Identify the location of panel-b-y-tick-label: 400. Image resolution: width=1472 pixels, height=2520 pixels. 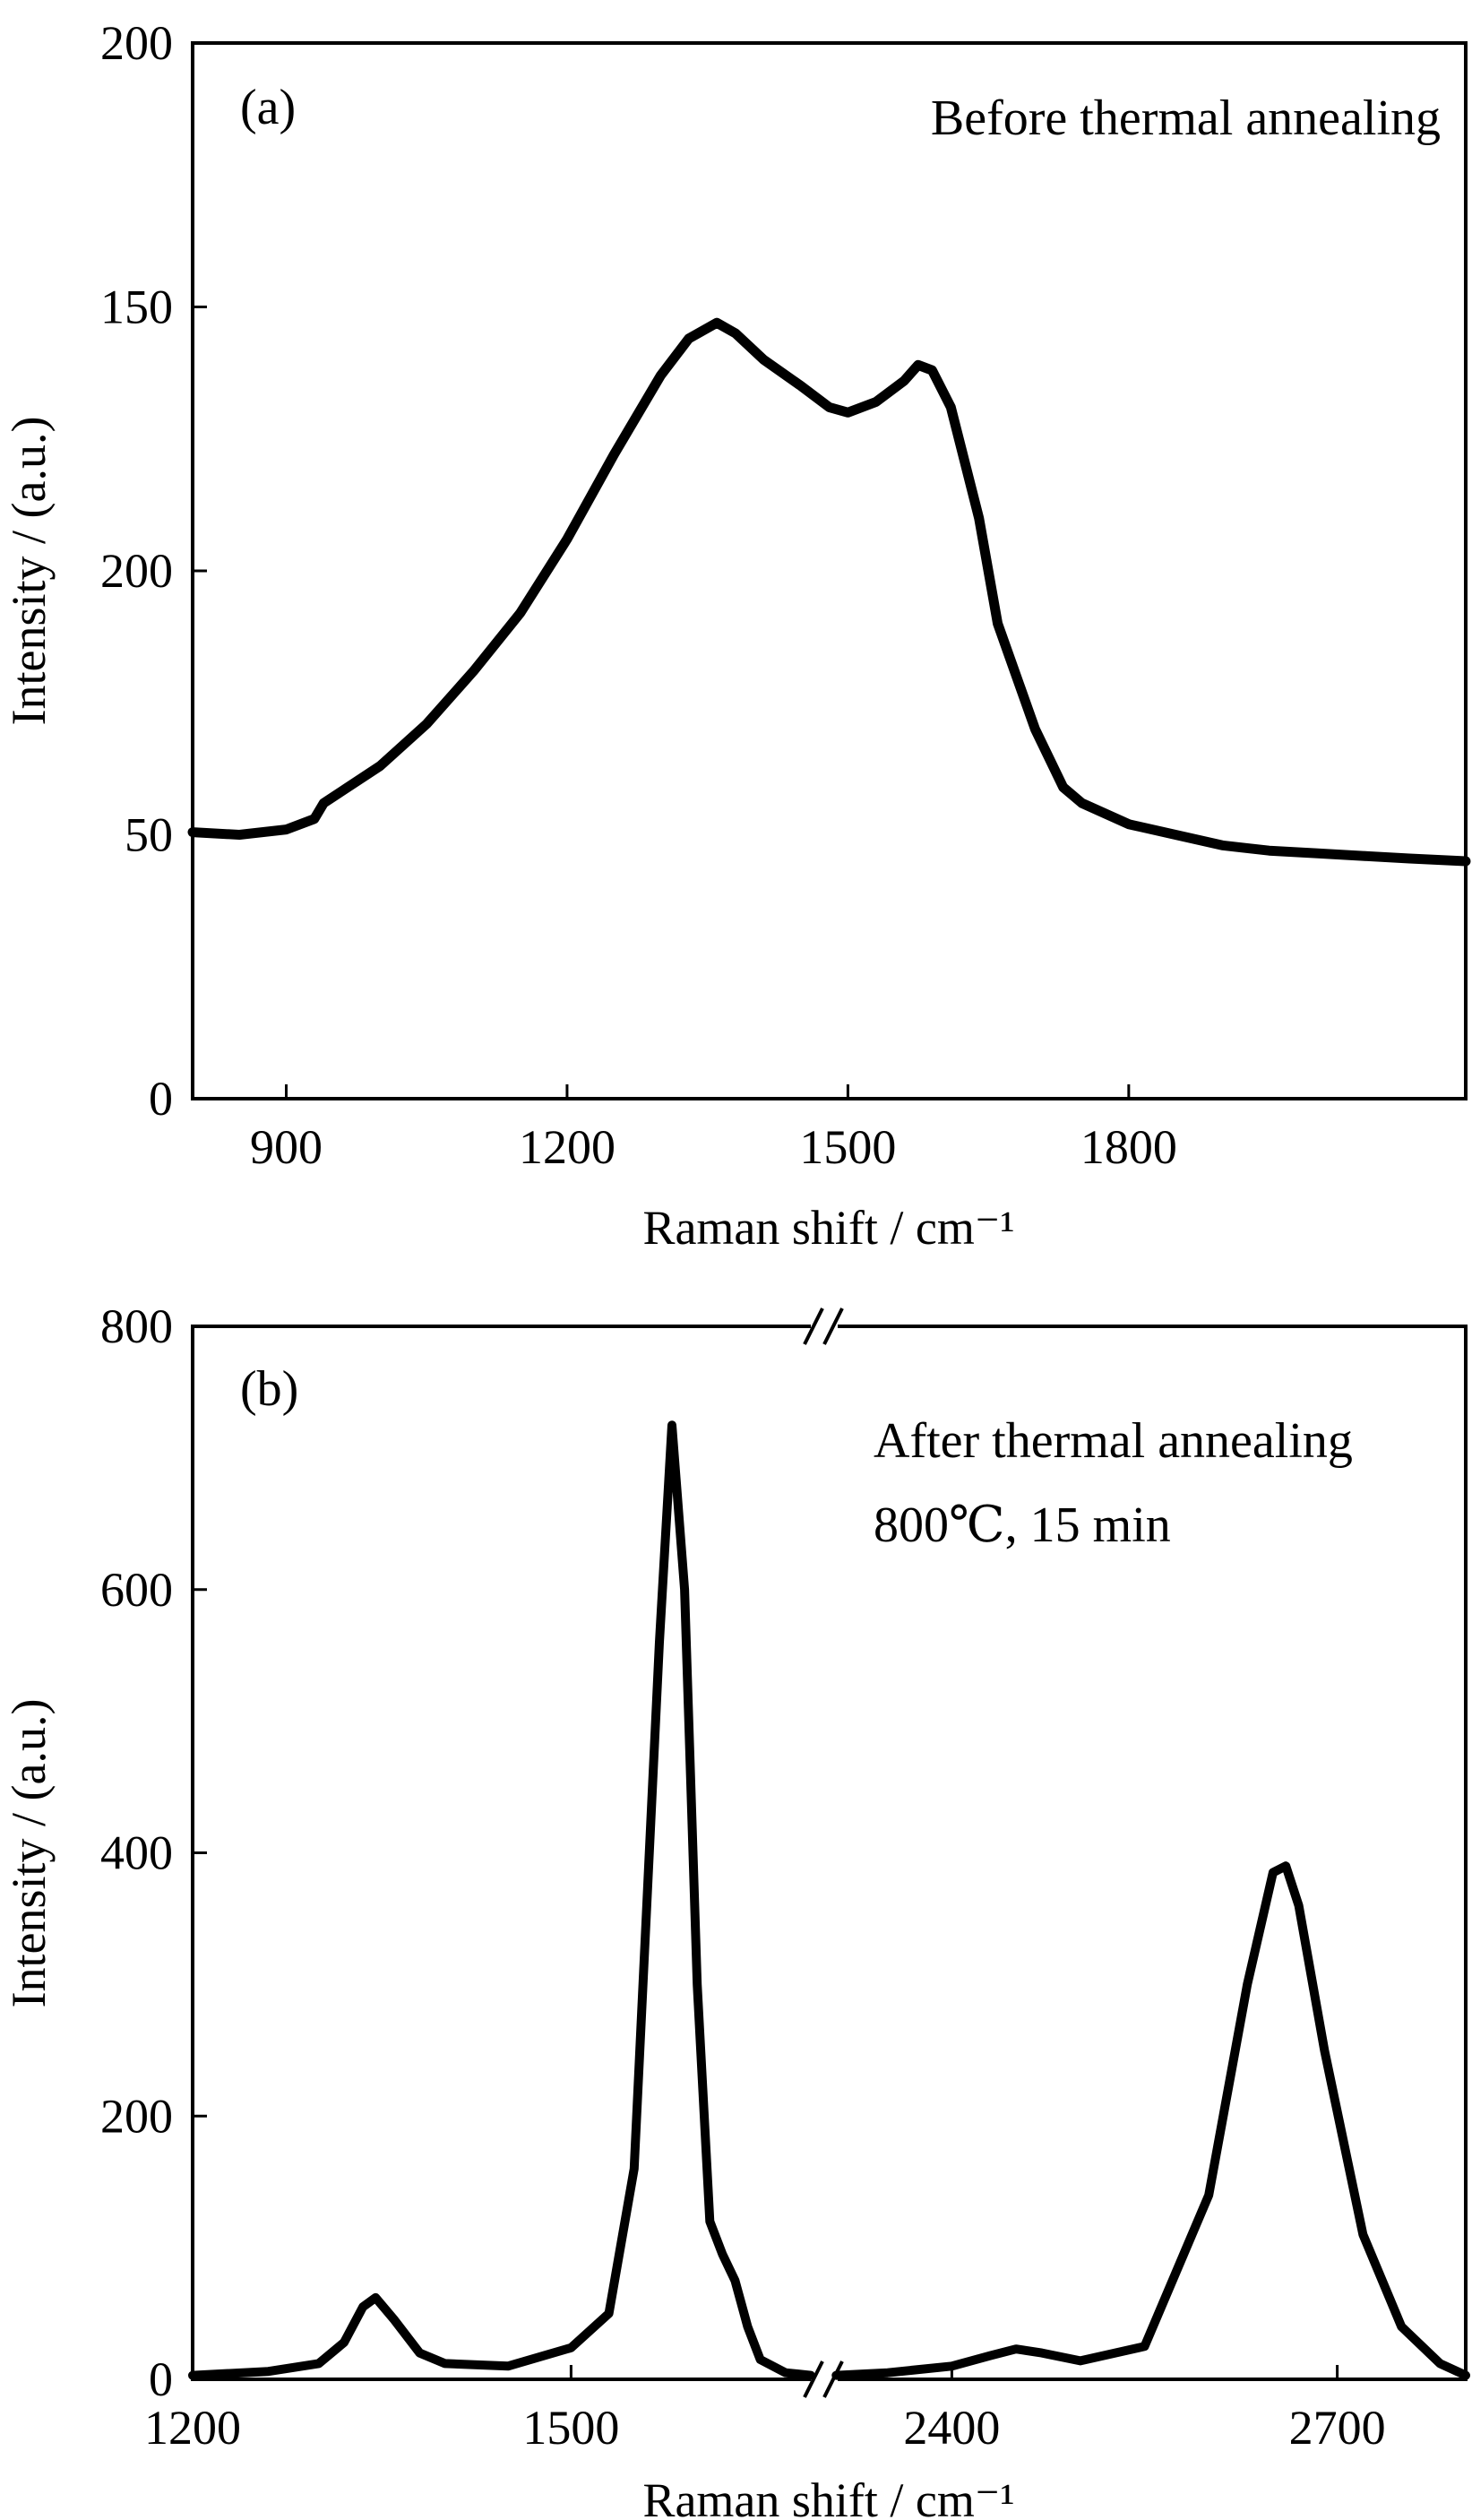
(136, 1853).